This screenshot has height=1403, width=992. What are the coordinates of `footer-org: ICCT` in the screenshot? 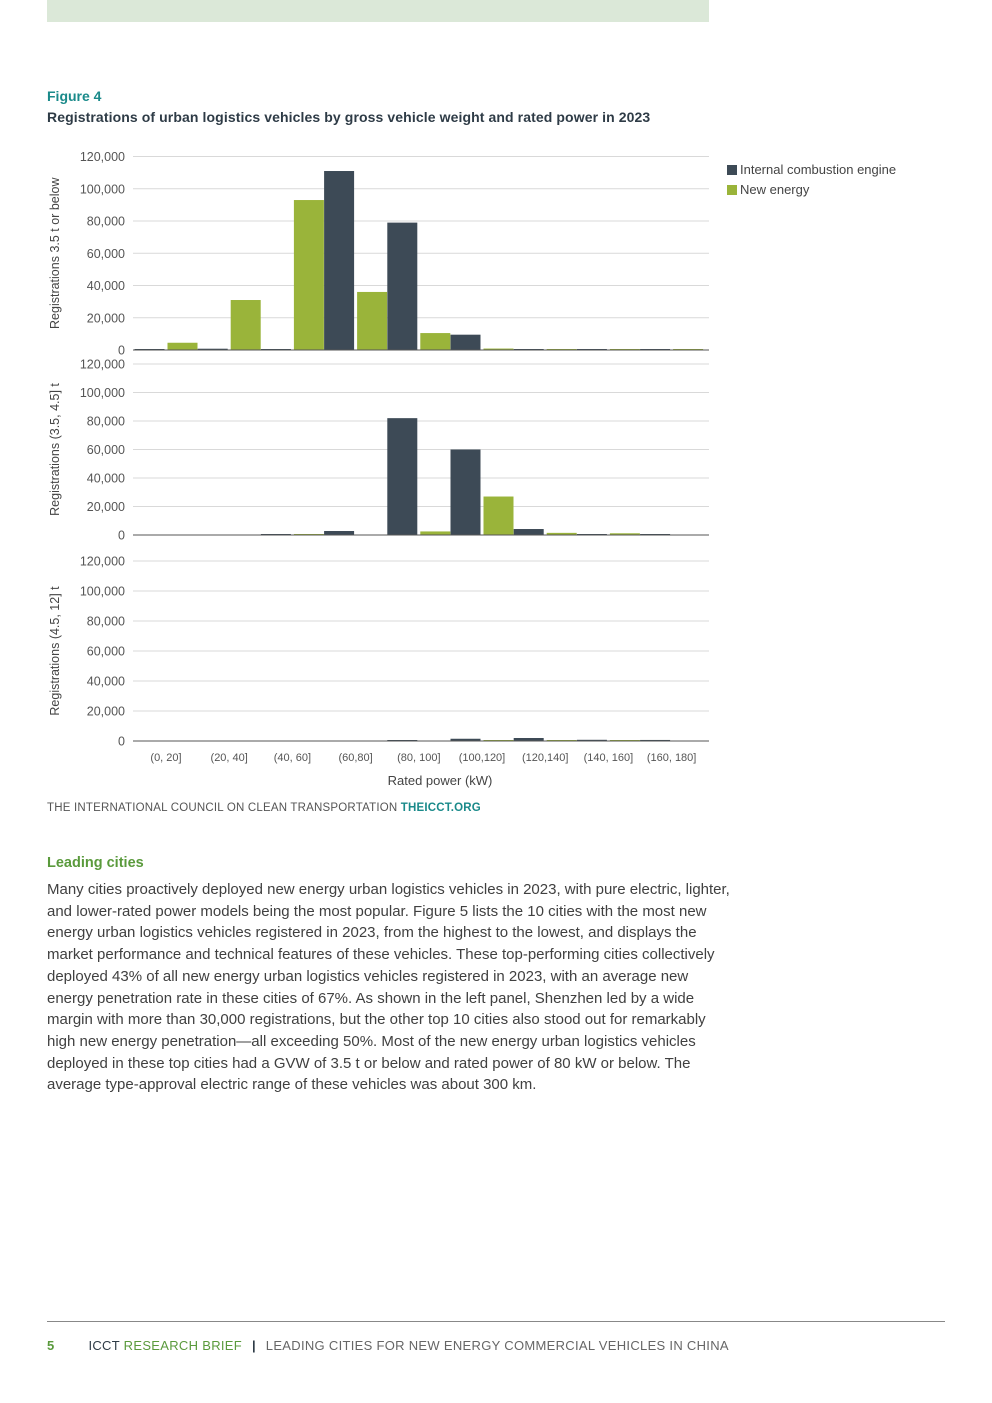 It's located at (104, 1345).